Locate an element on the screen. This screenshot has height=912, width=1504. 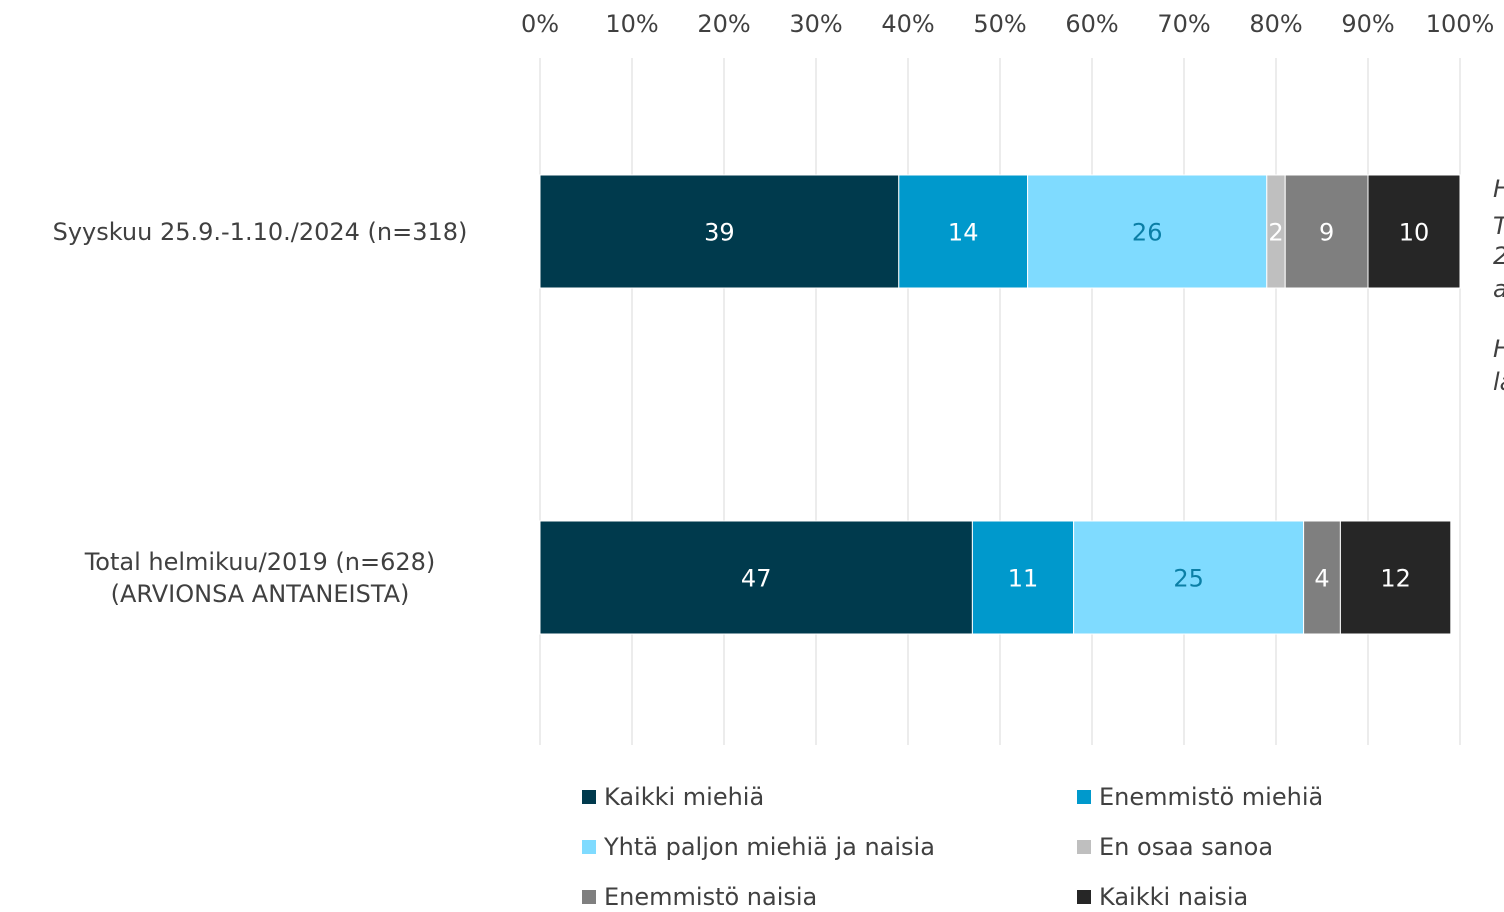
data-label: 14 is located at coordinates (963, 233).